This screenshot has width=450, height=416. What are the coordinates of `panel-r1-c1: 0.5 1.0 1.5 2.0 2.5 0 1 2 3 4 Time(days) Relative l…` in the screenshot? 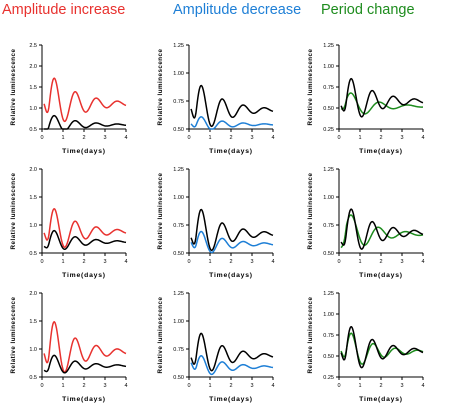 It's located at (69, 99).